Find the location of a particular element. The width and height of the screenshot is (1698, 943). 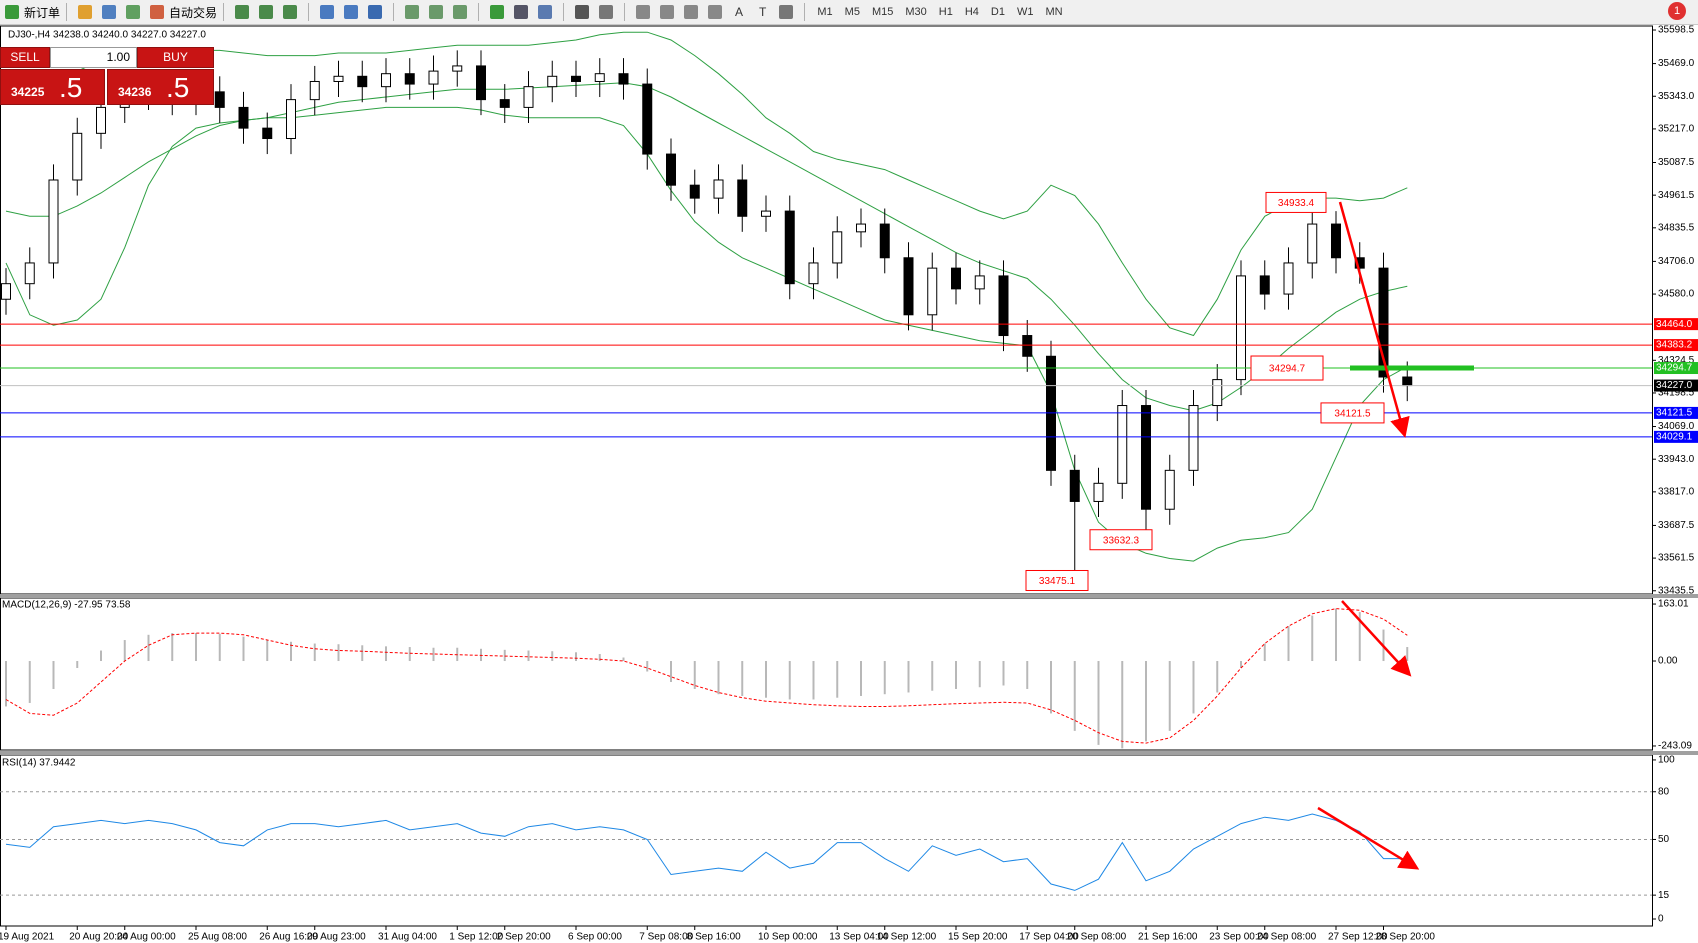

y-tick-label: 35598.5 is located at coordinates (1676, 30).